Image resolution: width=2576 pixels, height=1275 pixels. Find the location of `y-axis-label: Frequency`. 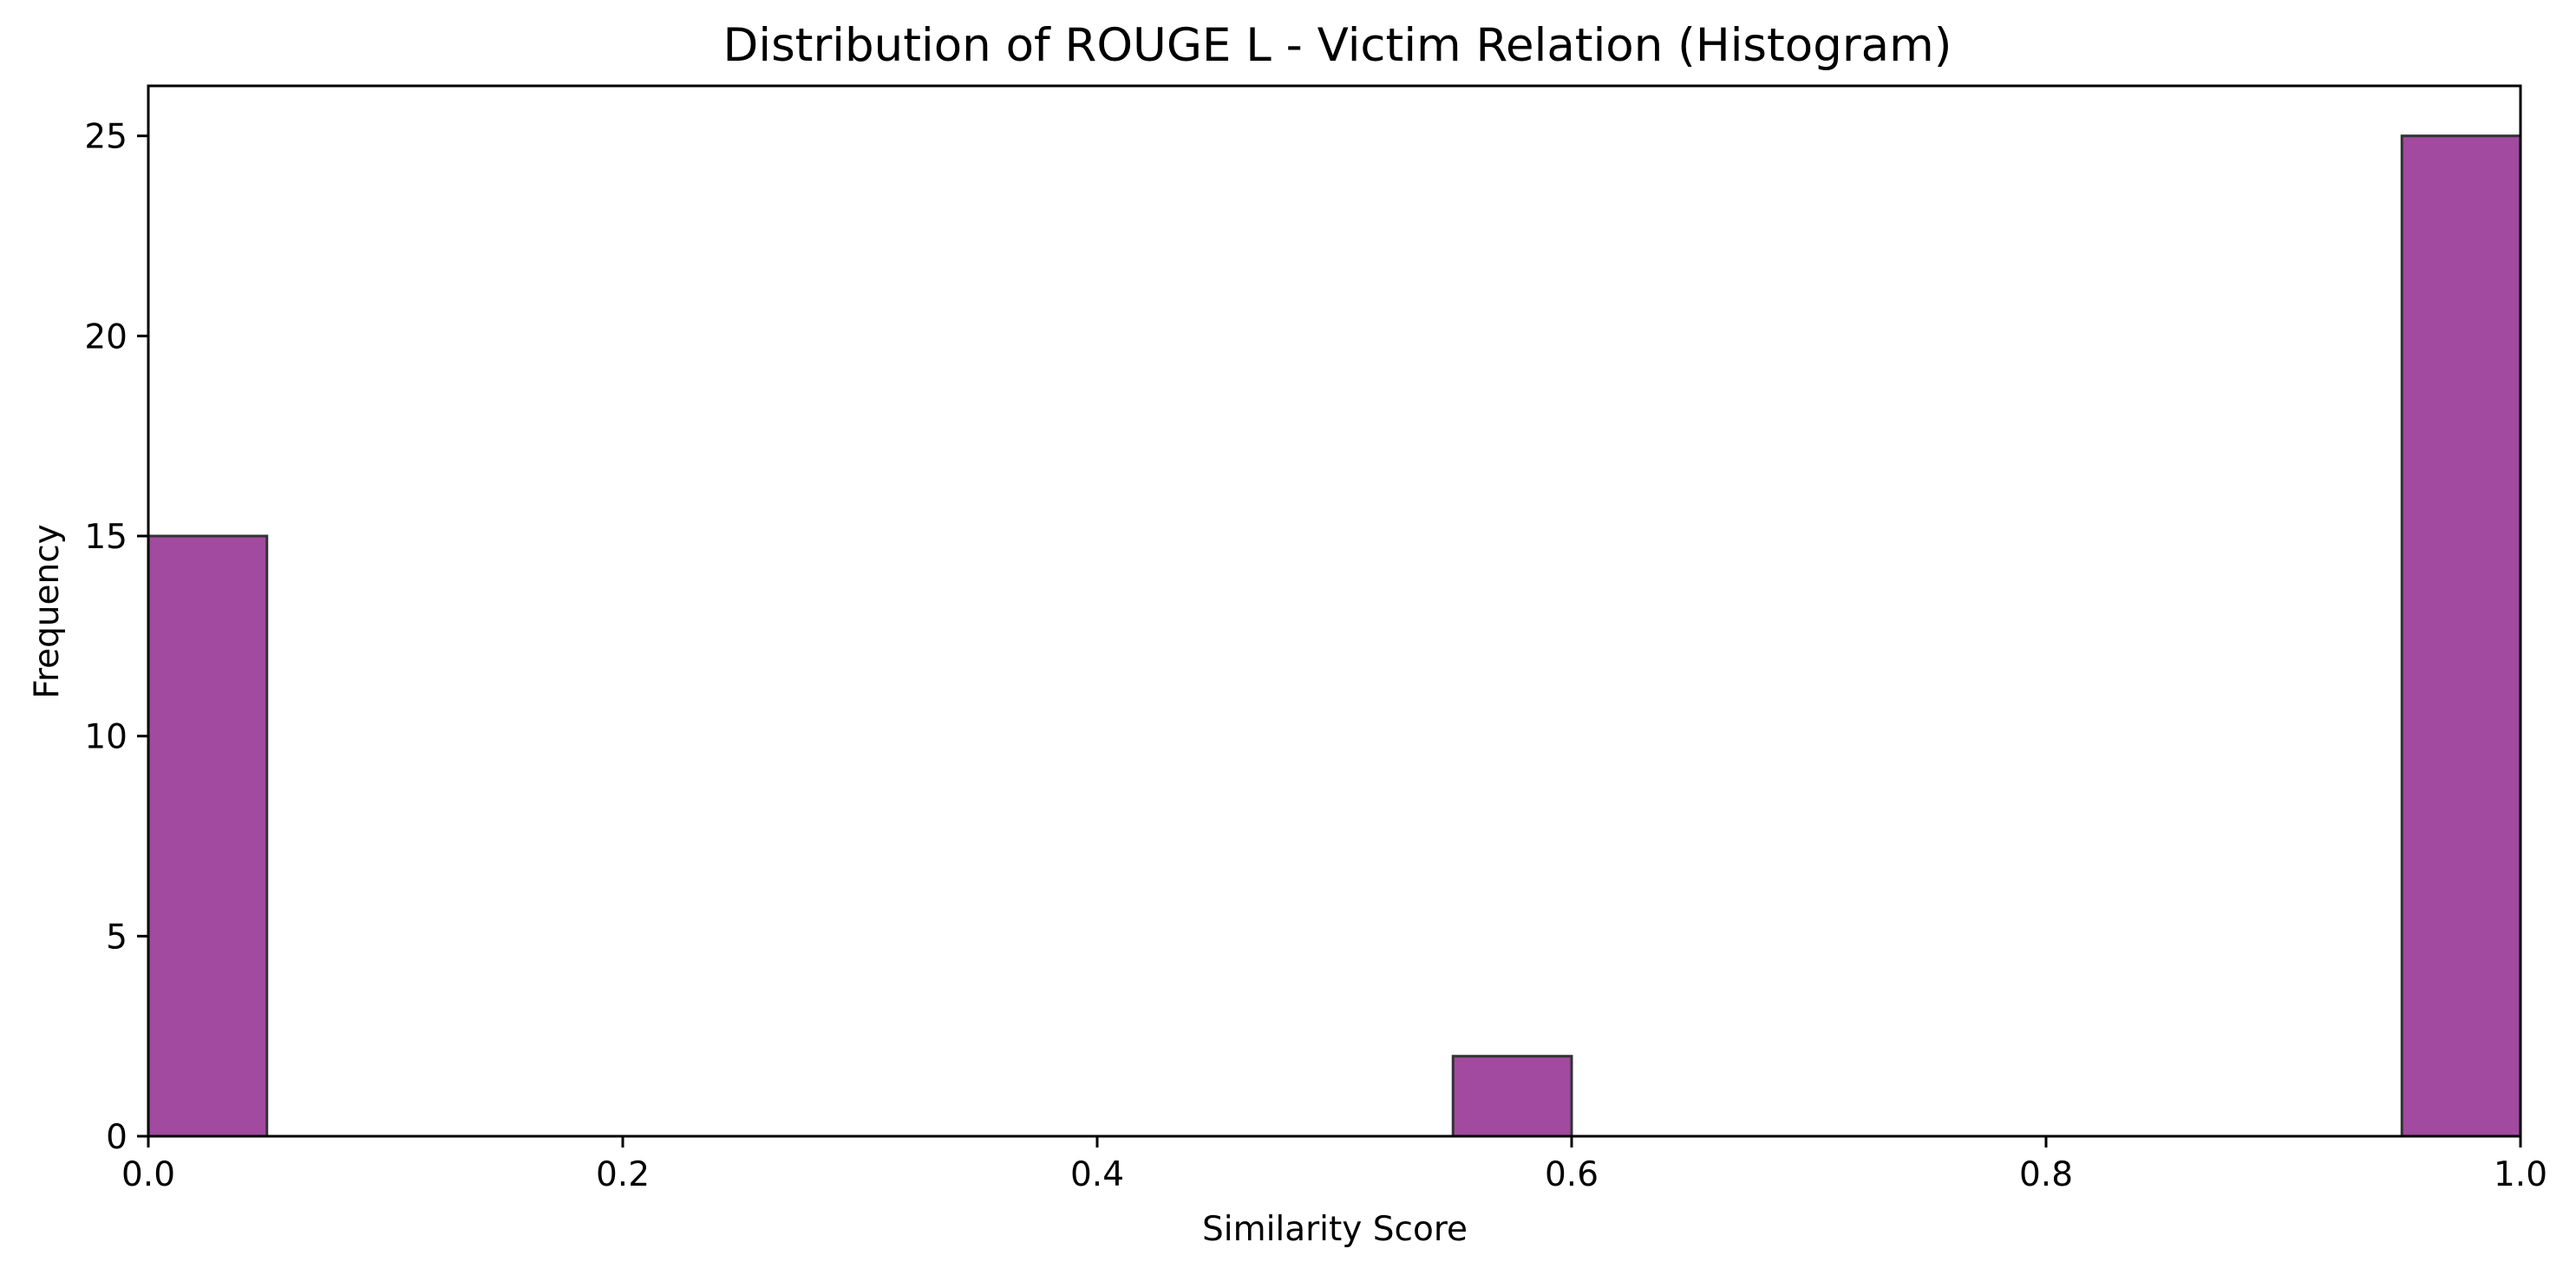

y-axis-label: Frequency is located at coordinates (47, 611).